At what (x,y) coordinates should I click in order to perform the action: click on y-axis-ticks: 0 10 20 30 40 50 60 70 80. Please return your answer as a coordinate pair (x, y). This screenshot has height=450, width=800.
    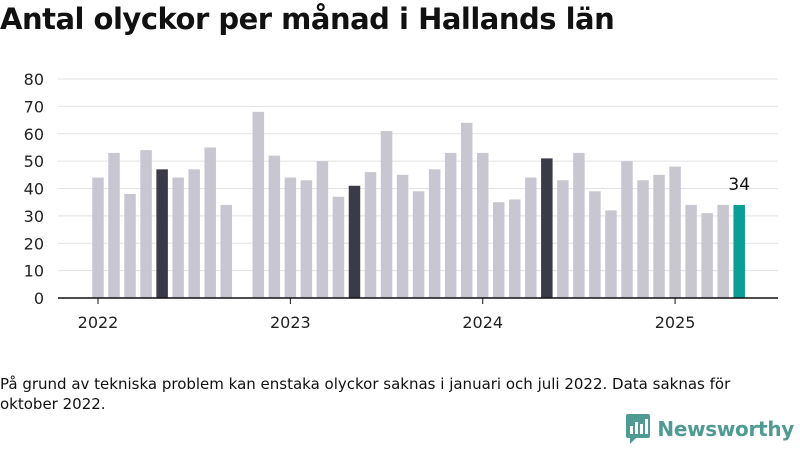
    Looking at the image, I should click on (34, 189).